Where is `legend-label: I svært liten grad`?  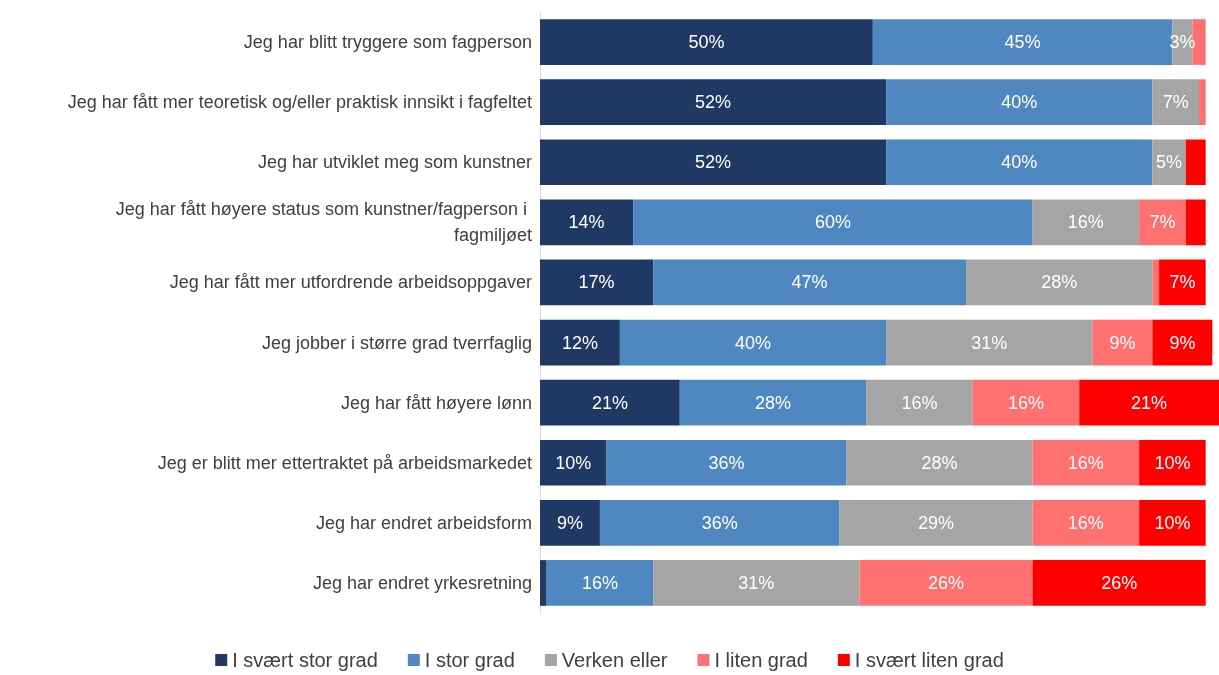
legend-label: I svært liten grad is located at coordinates (929, 660).